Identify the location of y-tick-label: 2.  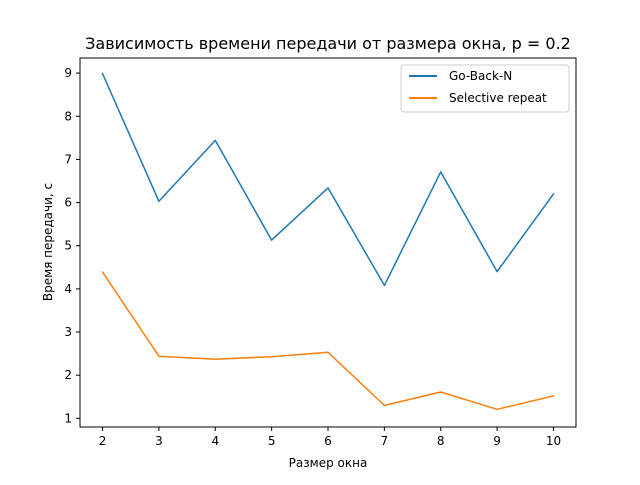
(68, 375).